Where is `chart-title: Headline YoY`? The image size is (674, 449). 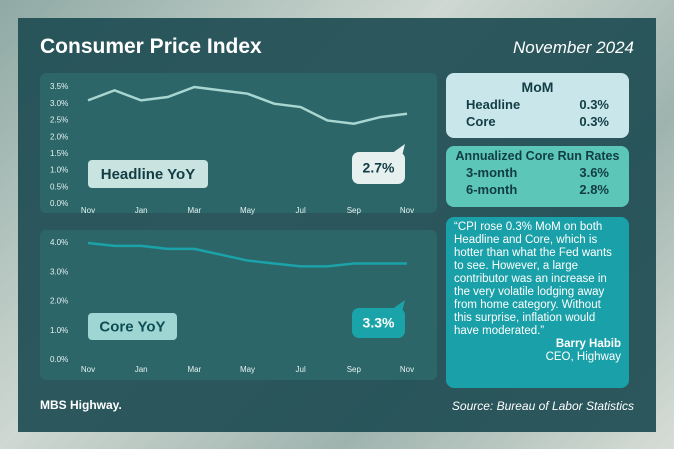 chart-title: Headline YoY is located at coordinates (148, 174).